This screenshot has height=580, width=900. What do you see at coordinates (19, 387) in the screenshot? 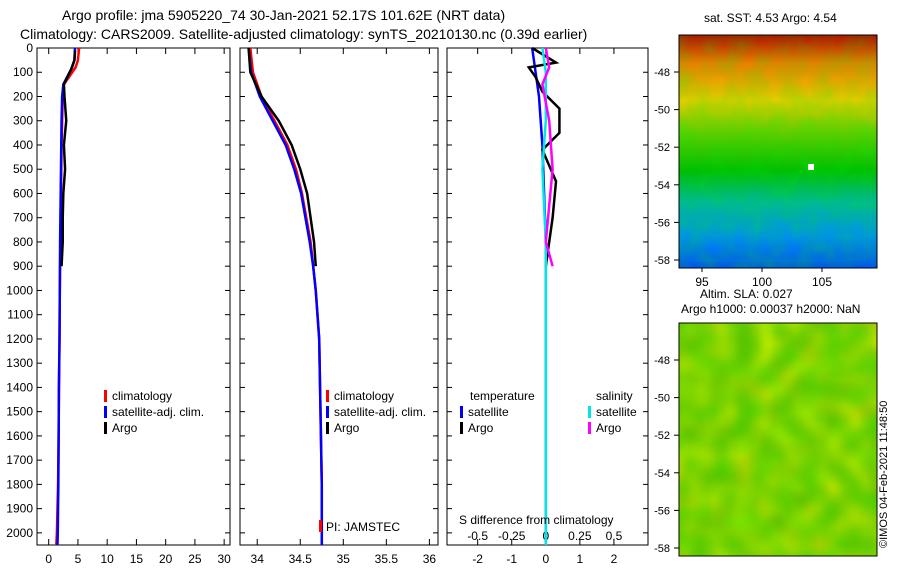
I see `depth-tick-label: 1400` at bounding box center [19, 387].